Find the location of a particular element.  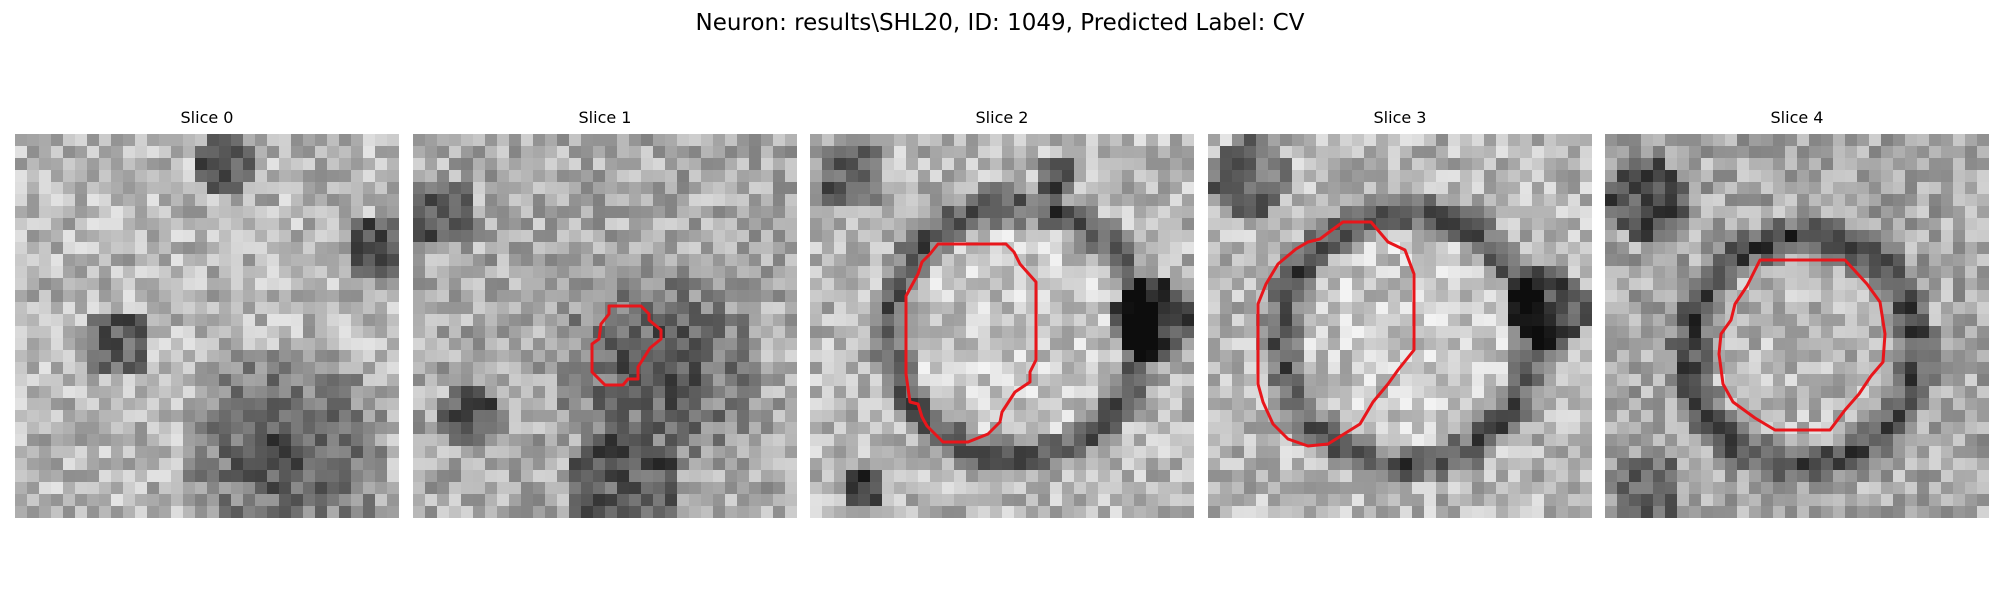

slice-panel-2: Slice 2 is located at coordinates (1002, 313).